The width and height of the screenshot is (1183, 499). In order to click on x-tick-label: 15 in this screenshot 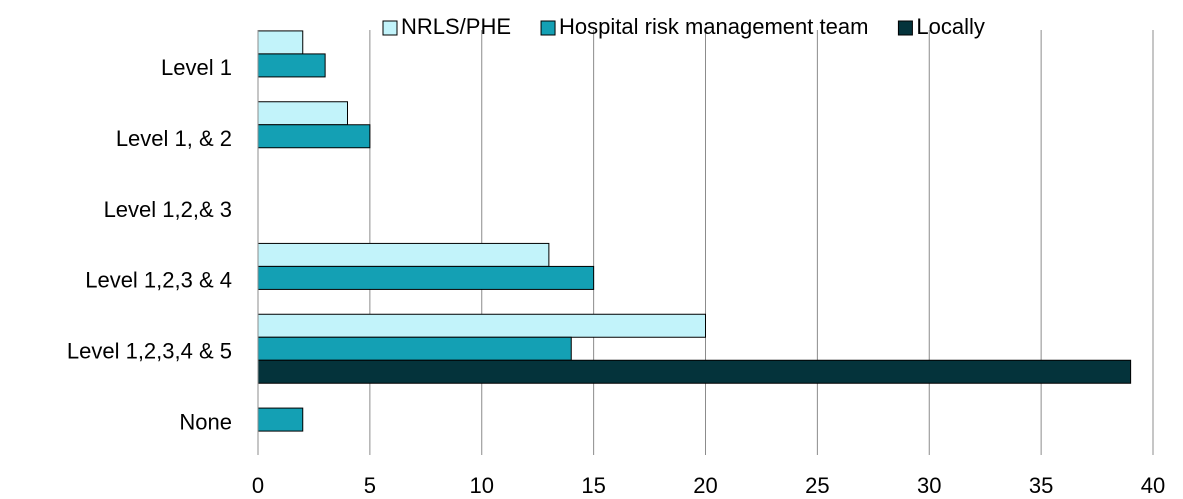, I will do `click(593, 485)`.